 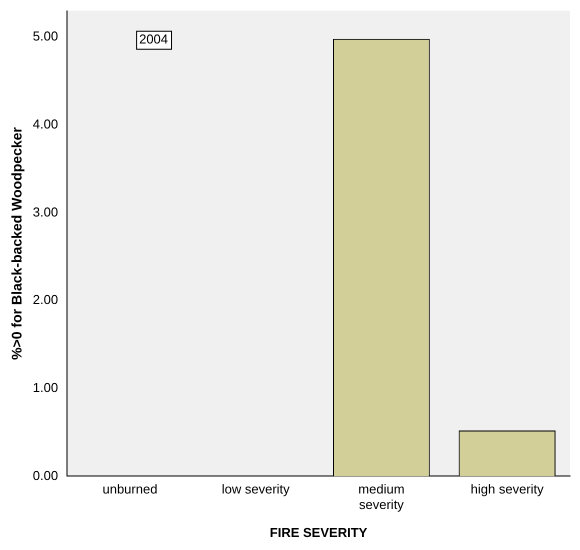 What do you see at coordinates (319, 532) in the screenshot?
I see `x-axis-title: FIRE SEVERITY` at bounding box center [319, 532].